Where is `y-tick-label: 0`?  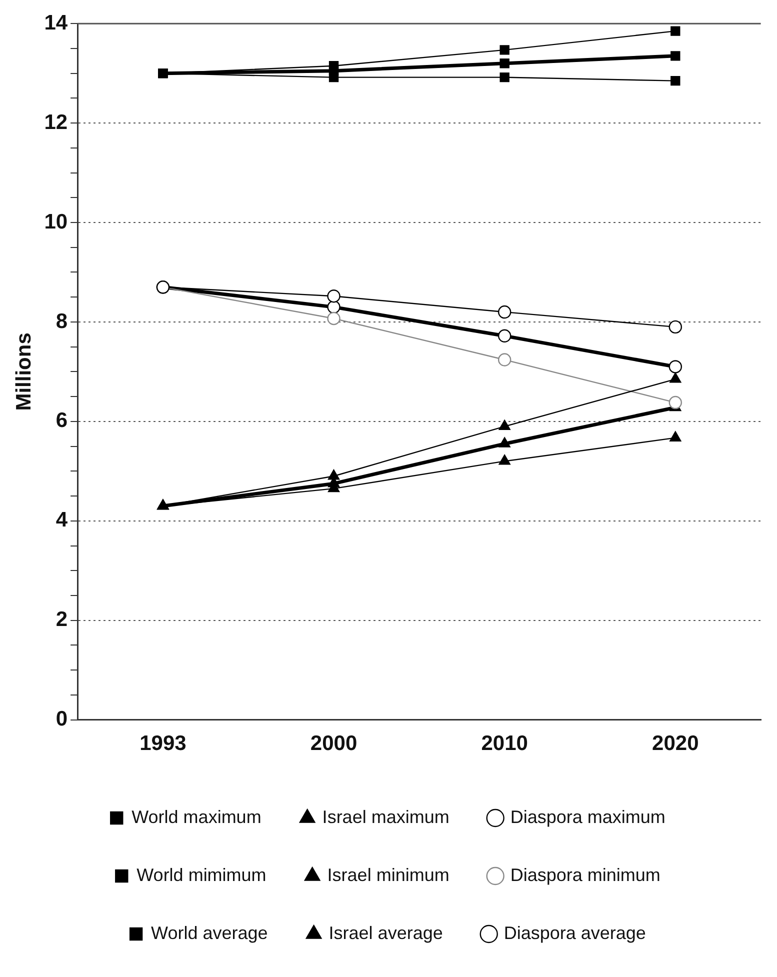 y-tick-label: 0 is located at coordinates (62, 719).